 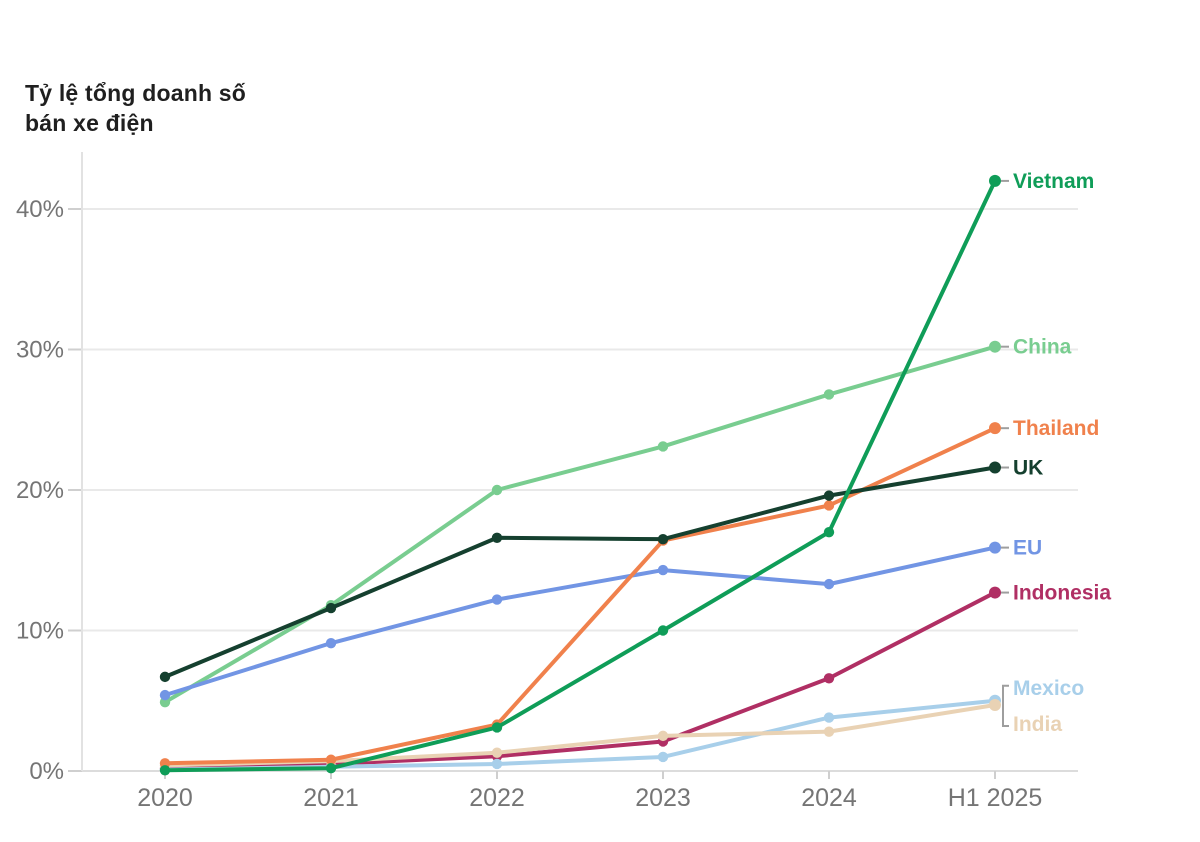 What do you see at coordinates (165, 798) in the screenshot?
I see `x-axis-label: 2020` at bounding box center [165, 798].